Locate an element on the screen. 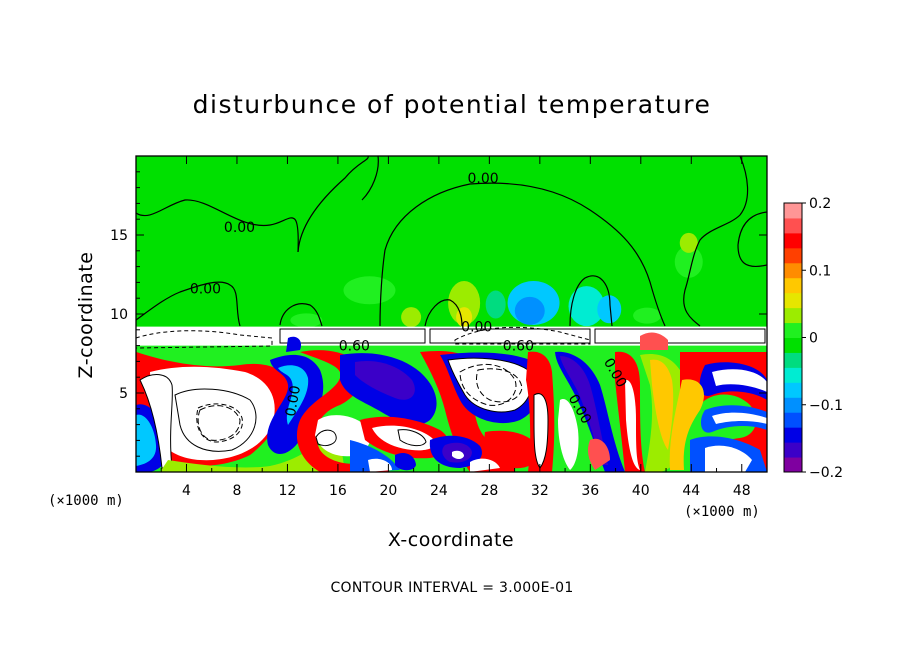  x-tick-label: 44 is located at coordinates (691, 491).